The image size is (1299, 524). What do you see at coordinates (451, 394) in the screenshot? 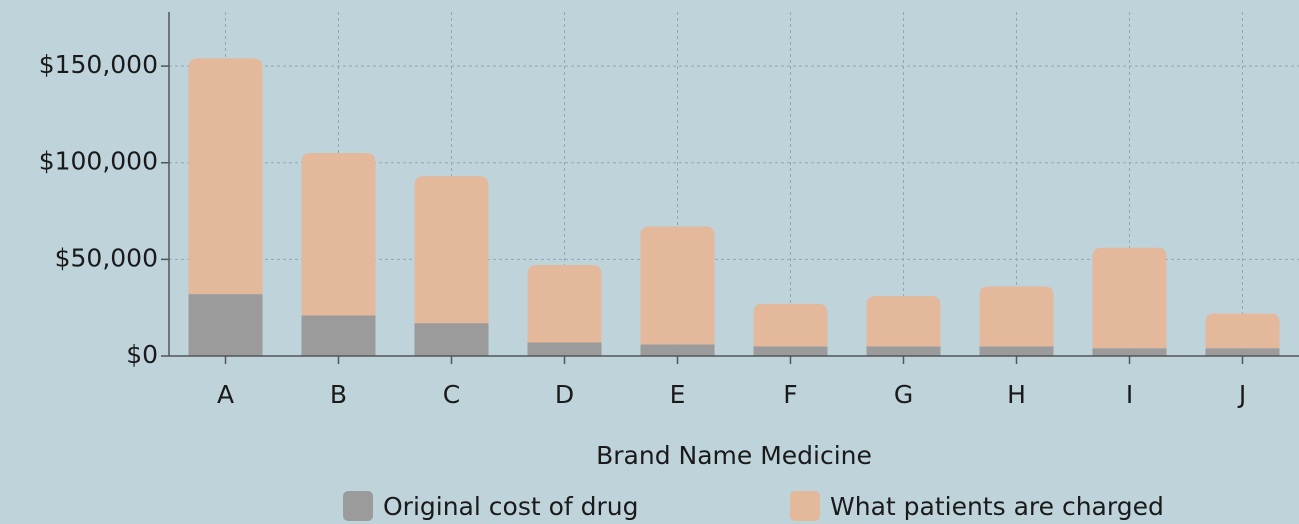
I see `x-tick-label: C` at bounding box center [451, 394].